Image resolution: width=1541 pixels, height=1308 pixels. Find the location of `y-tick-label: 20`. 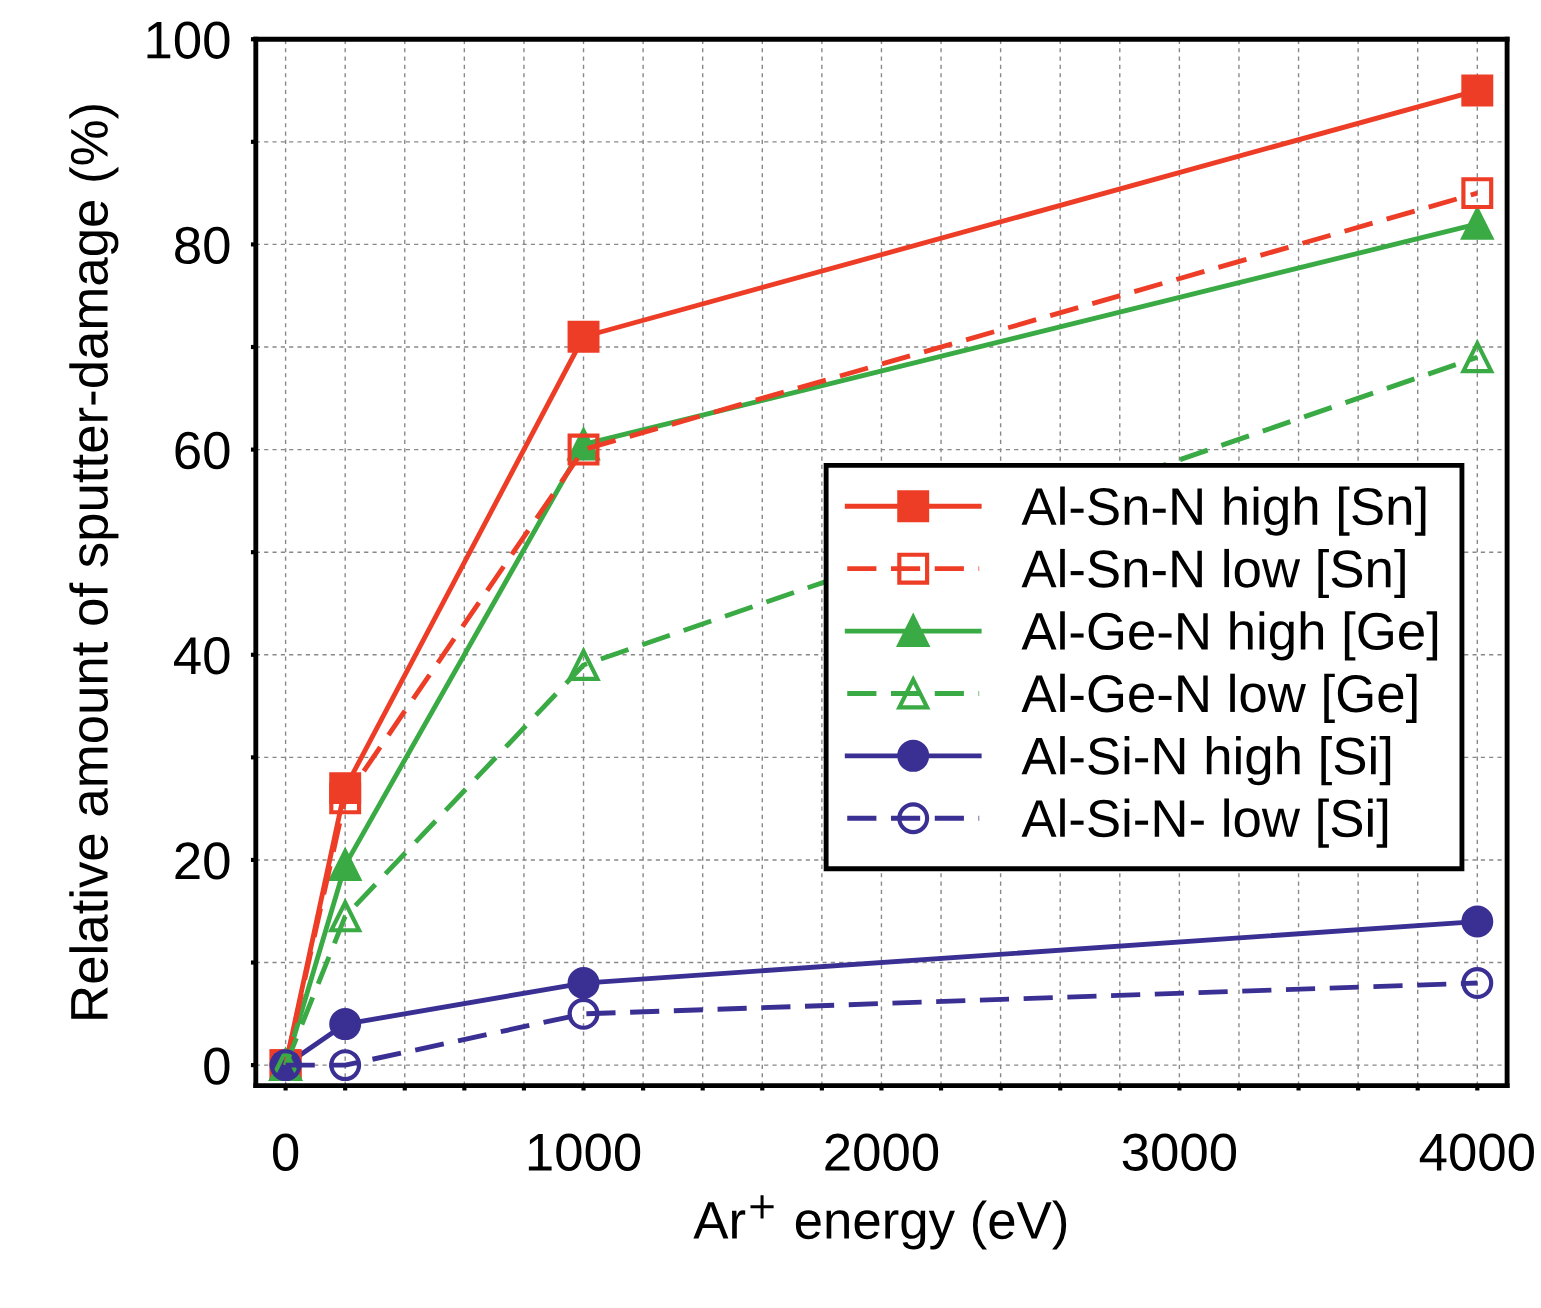

y-tick-label: 20 is located at coordinates (202, 861).